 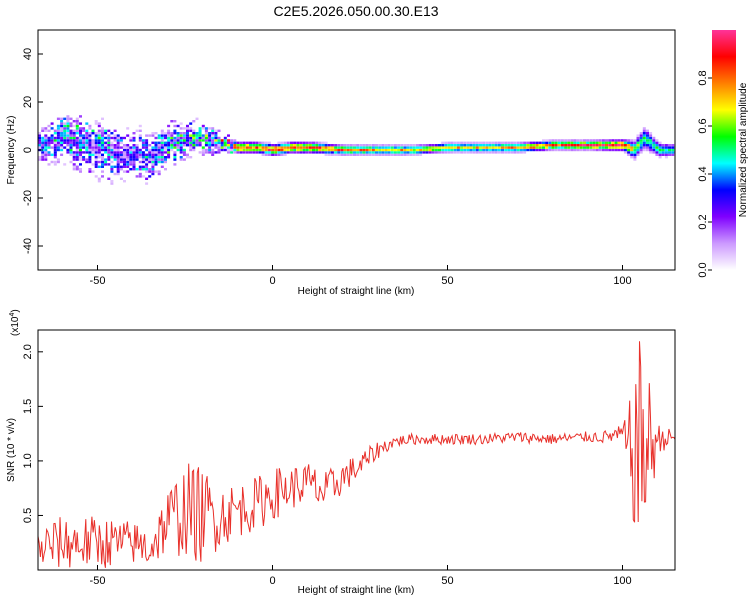 What do you see at coordinates (15, 322) in the screenshot?
I see `snr-y-multiplier: (x104)` at bounding box center [15, 322].